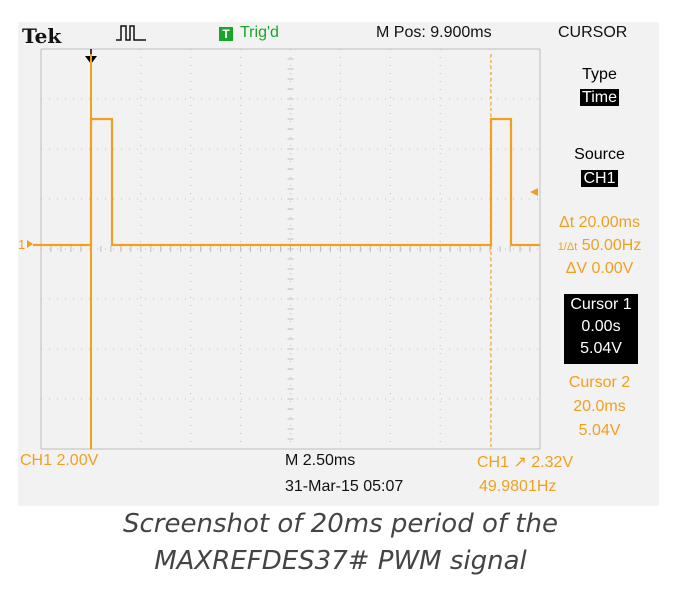 Image resolution: width=681 pixels, height=600 pixels. I want to click on trigger-status: Trig'd, so click(259, 32).